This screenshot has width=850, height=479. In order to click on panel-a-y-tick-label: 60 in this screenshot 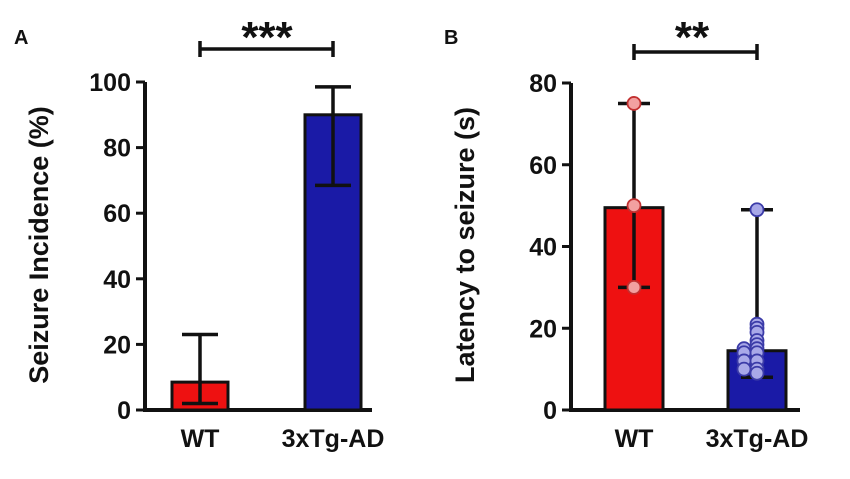, I will do `click(117, 214)`.